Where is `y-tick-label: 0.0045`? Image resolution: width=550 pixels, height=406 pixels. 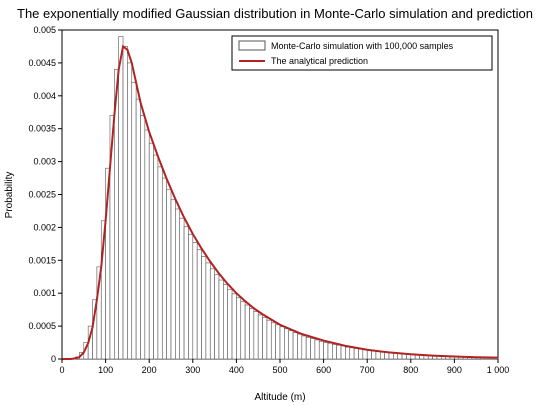 y-tick-label: 0.0045 is located at coordinates (42, 63).